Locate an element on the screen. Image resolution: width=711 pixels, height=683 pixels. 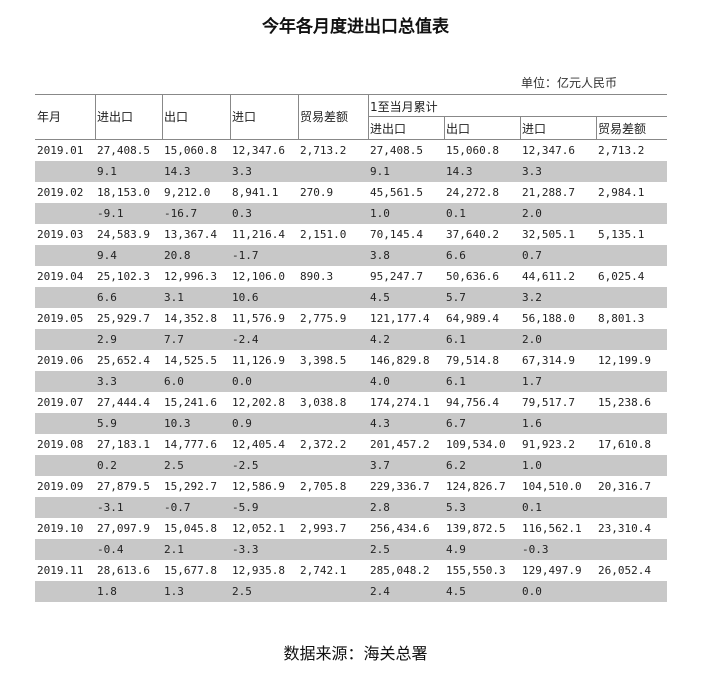
value-cell: 155,550.3 is located at coordinates (476, 570).